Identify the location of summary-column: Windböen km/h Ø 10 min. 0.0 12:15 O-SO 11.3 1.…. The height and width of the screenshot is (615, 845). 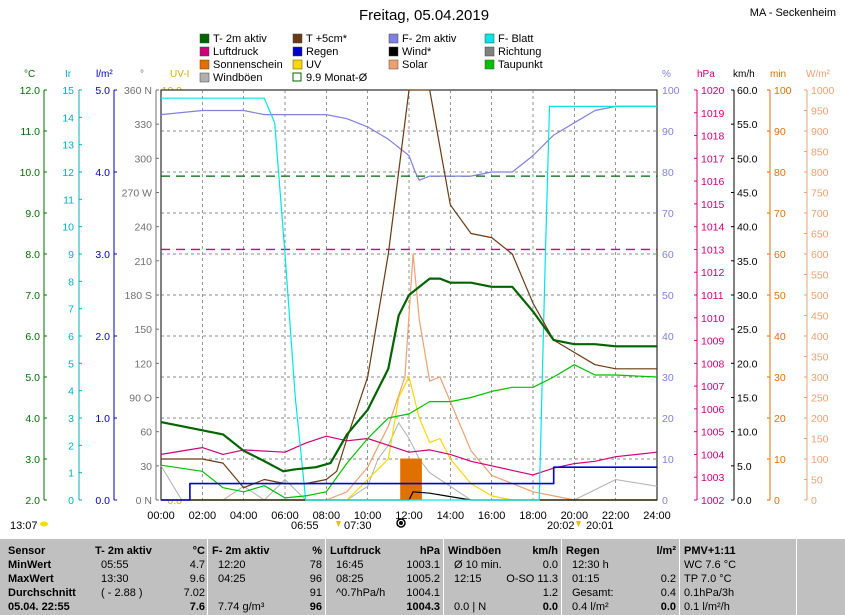
(503, 577).